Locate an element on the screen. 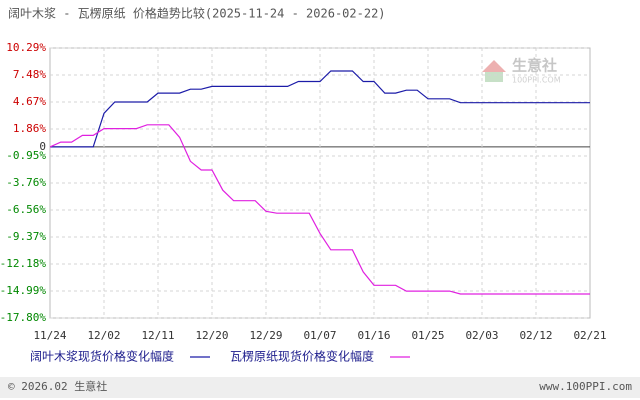 The image size is (640, 400). y-tick-label: -17.80% is located at coordinates (23, 317).